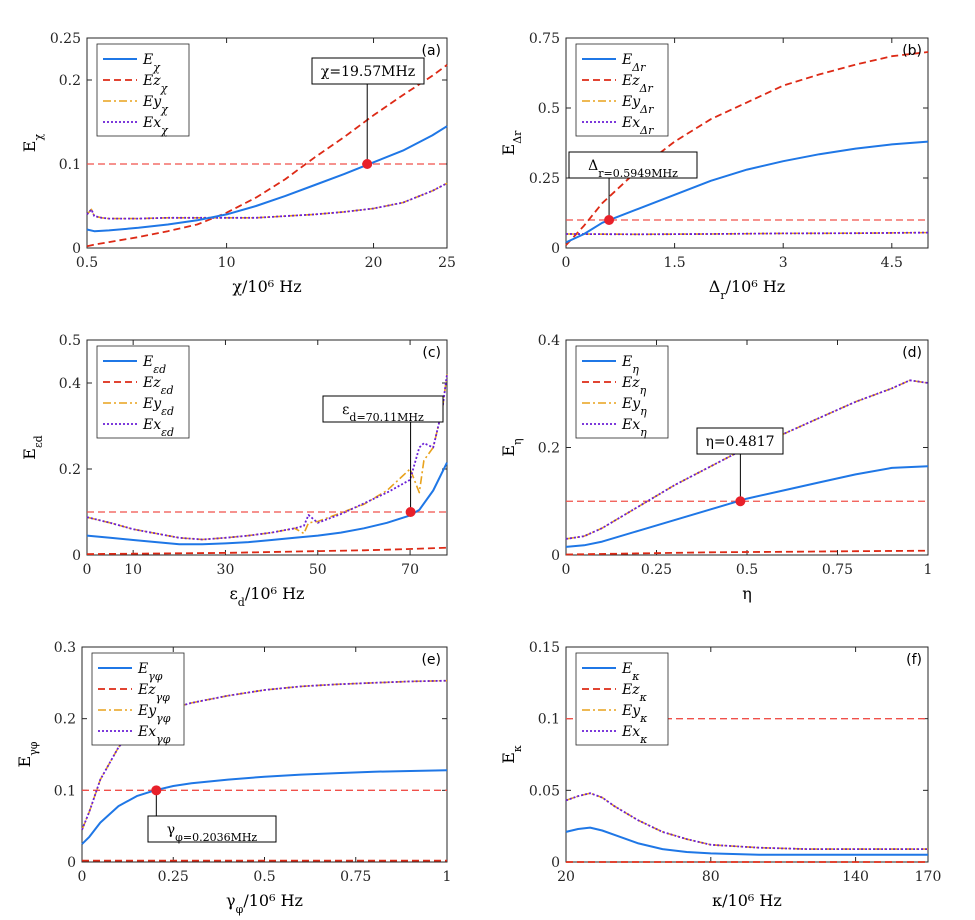  I want to click on panel-label: (b), so click(912, 51).